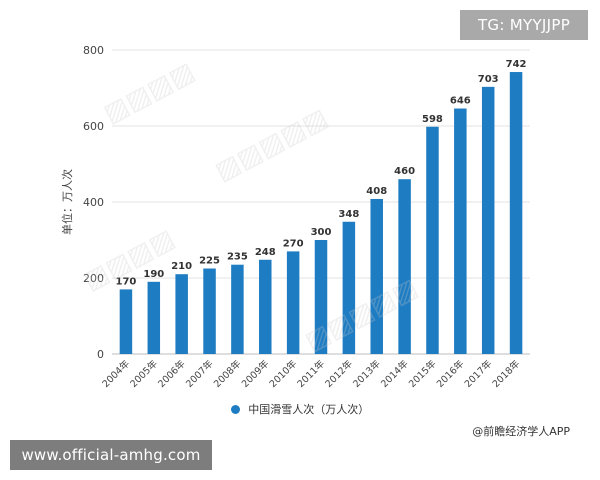 The height and width of the screenshot is (480, 600). Describe the element at coordinates (181, 266) in the screenshot. I see `data-label: 210` at that location.